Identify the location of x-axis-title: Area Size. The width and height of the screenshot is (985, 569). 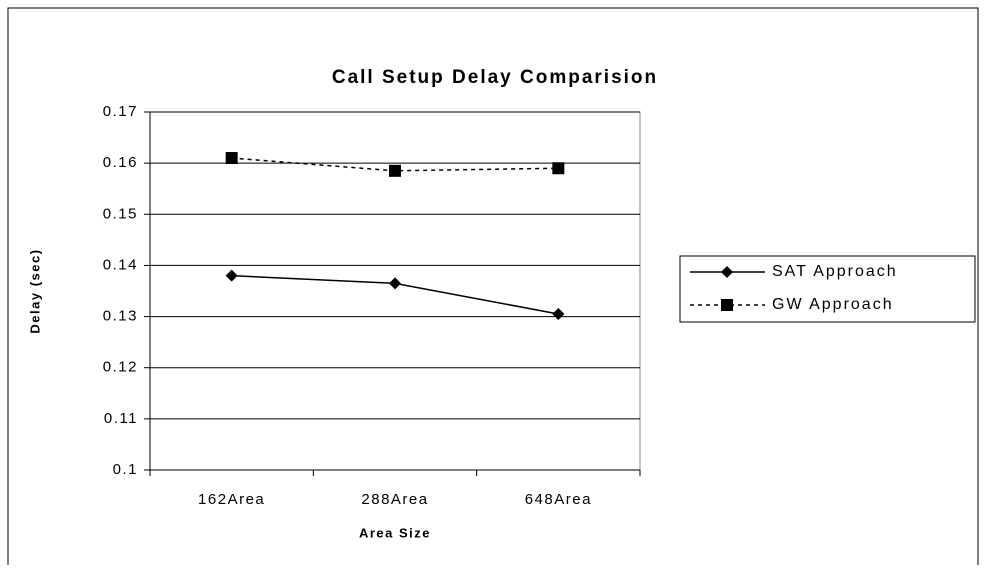
(395, 532).